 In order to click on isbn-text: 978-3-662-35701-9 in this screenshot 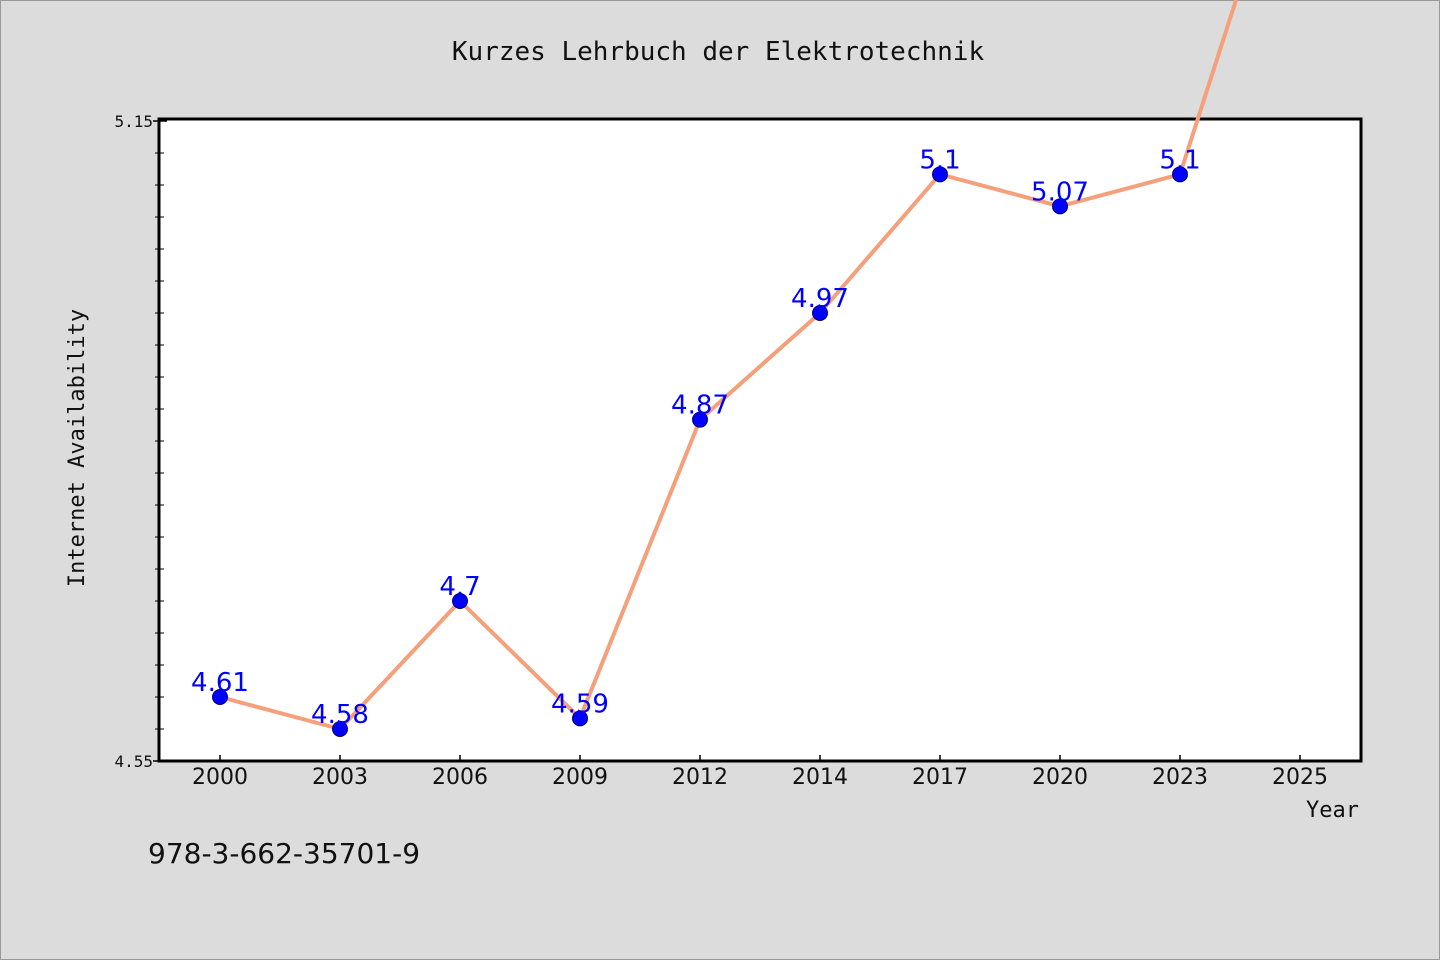, I will do `click(284, 853)`.